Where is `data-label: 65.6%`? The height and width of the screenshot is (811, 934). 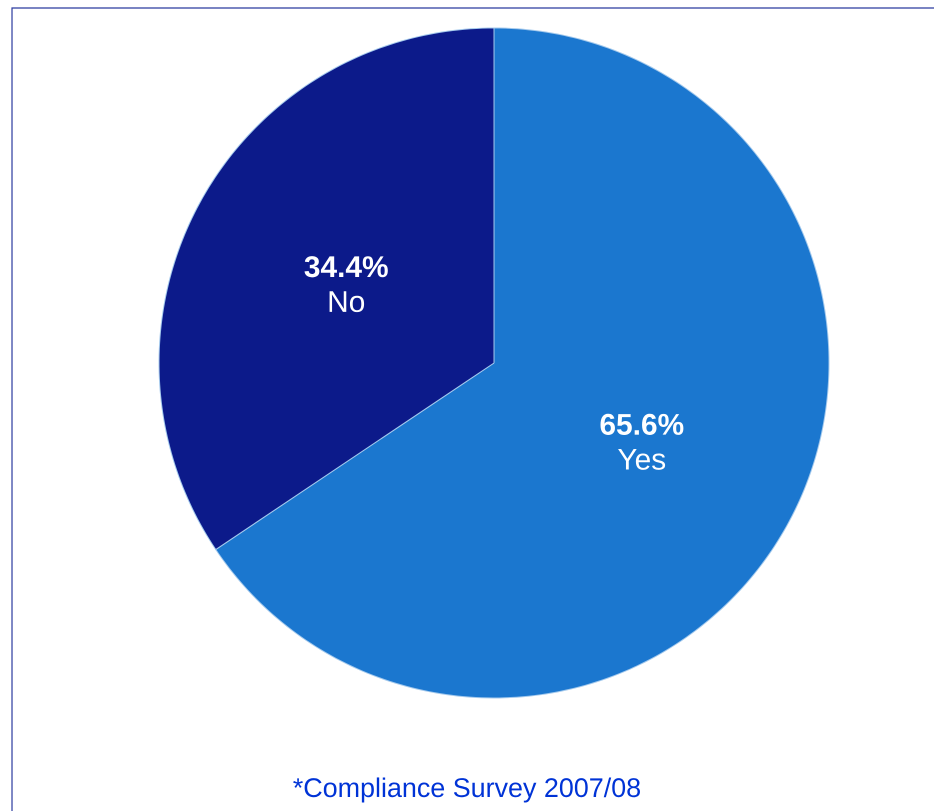 data-label: 65.6% is located at coordinates (642, 424).